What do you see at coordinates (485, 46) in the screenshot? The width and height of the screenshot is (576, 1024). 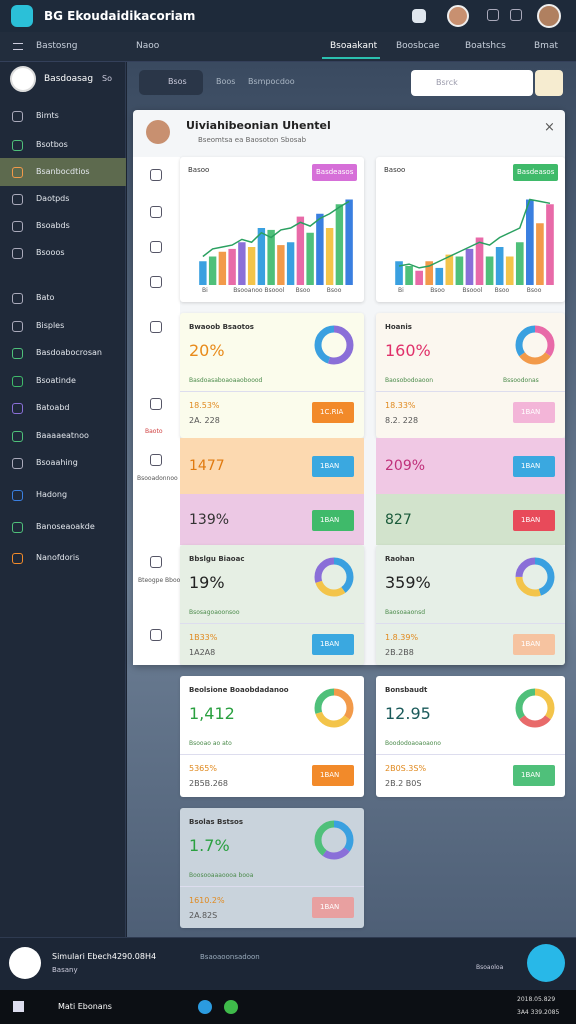 I see `nav-tab: Boatshcs` at bounding box center [485, 46].